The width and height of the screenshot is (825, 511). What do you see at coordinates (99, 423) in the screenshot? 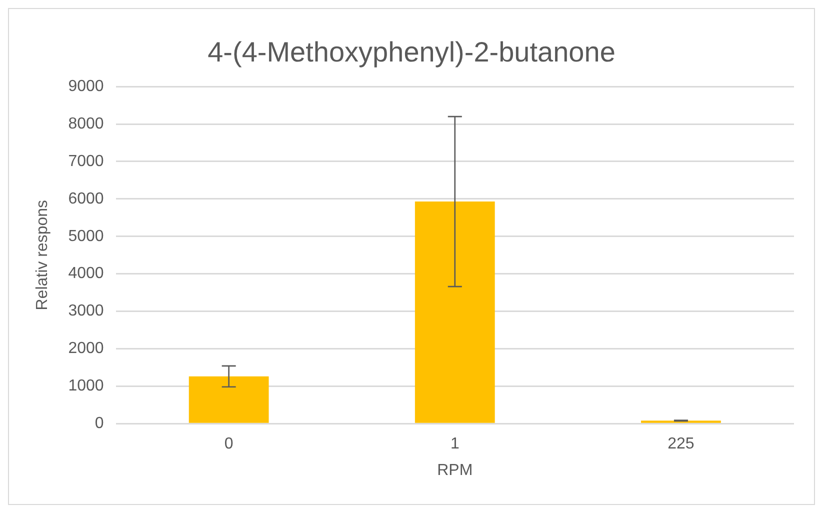
I see `y-tick-label: 0` at bounding box center [99, 423].